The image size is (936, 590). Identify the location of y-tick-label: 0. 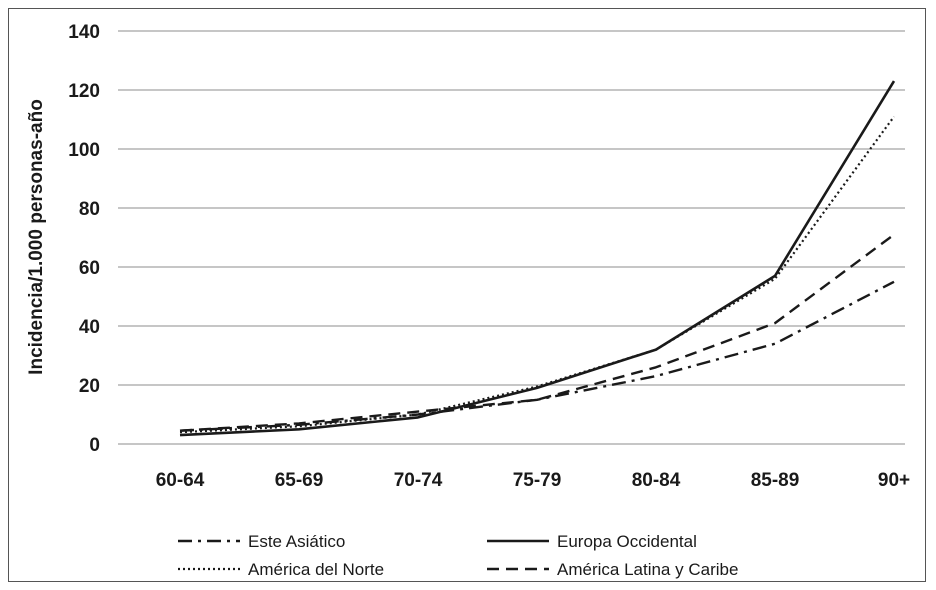
(94, 445).